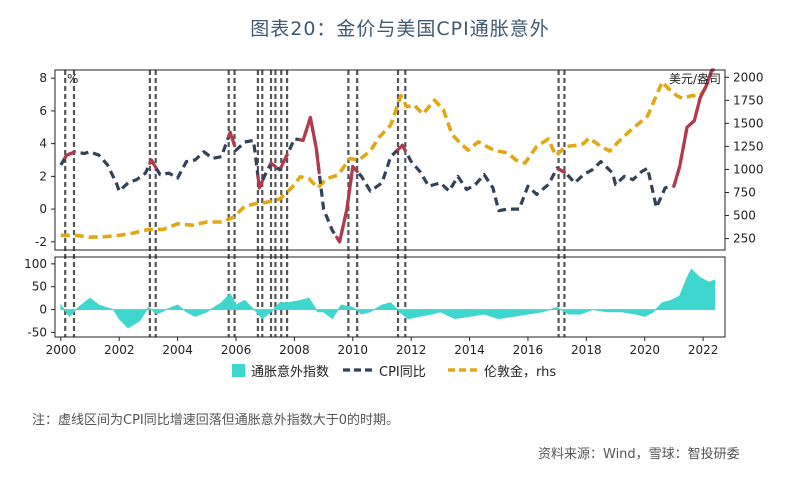 Image resolution: width=800 pixels, height=480 pixels. Describe the element at coordinates (43, 144) in the screenshot. I see `left-tick-label: 4` at that location.